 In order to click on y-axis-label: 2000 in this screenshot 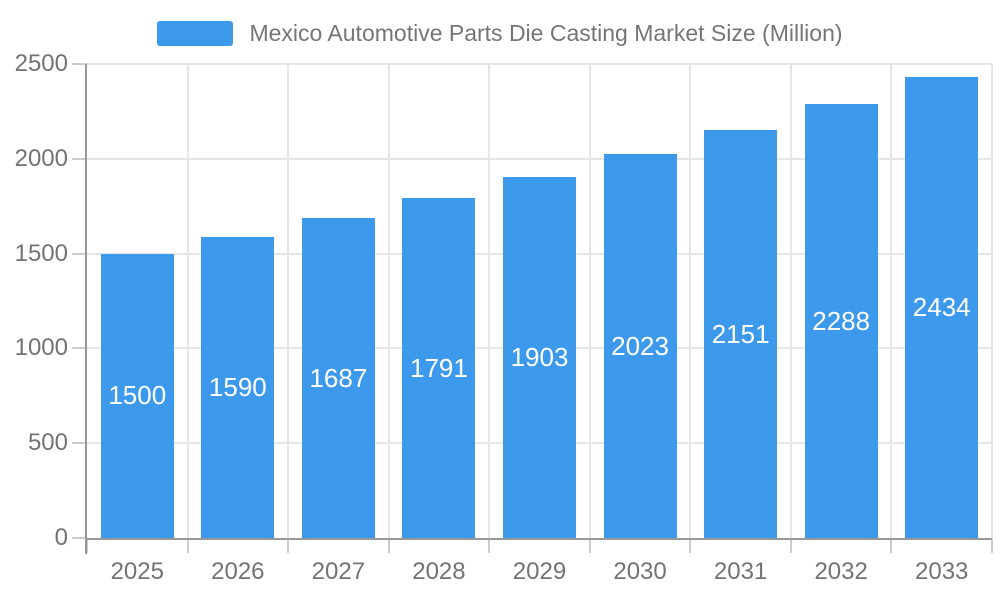, I will do `click(41, 158)`.